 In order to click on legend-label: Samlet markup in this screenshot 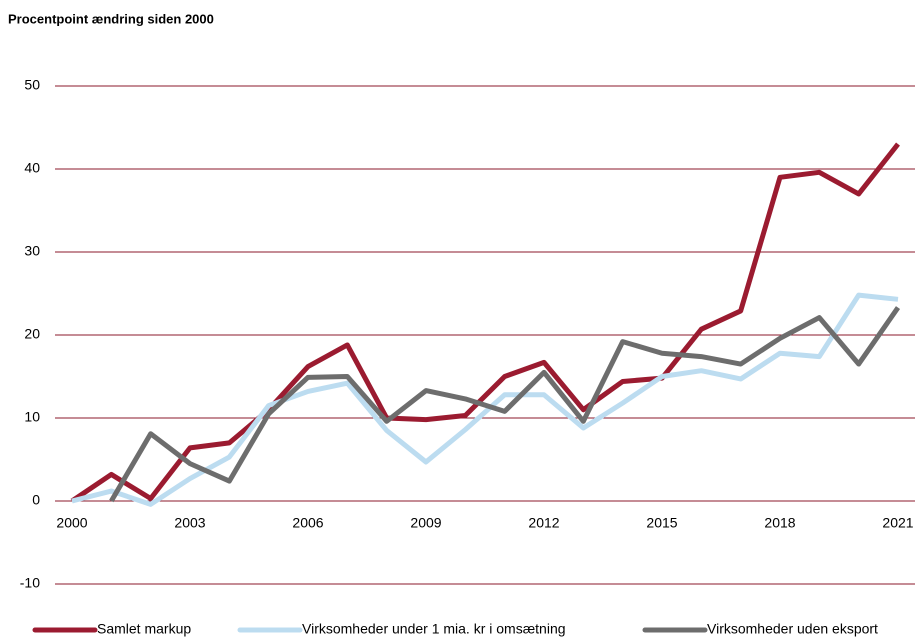, I will do `click(144, 629)`.